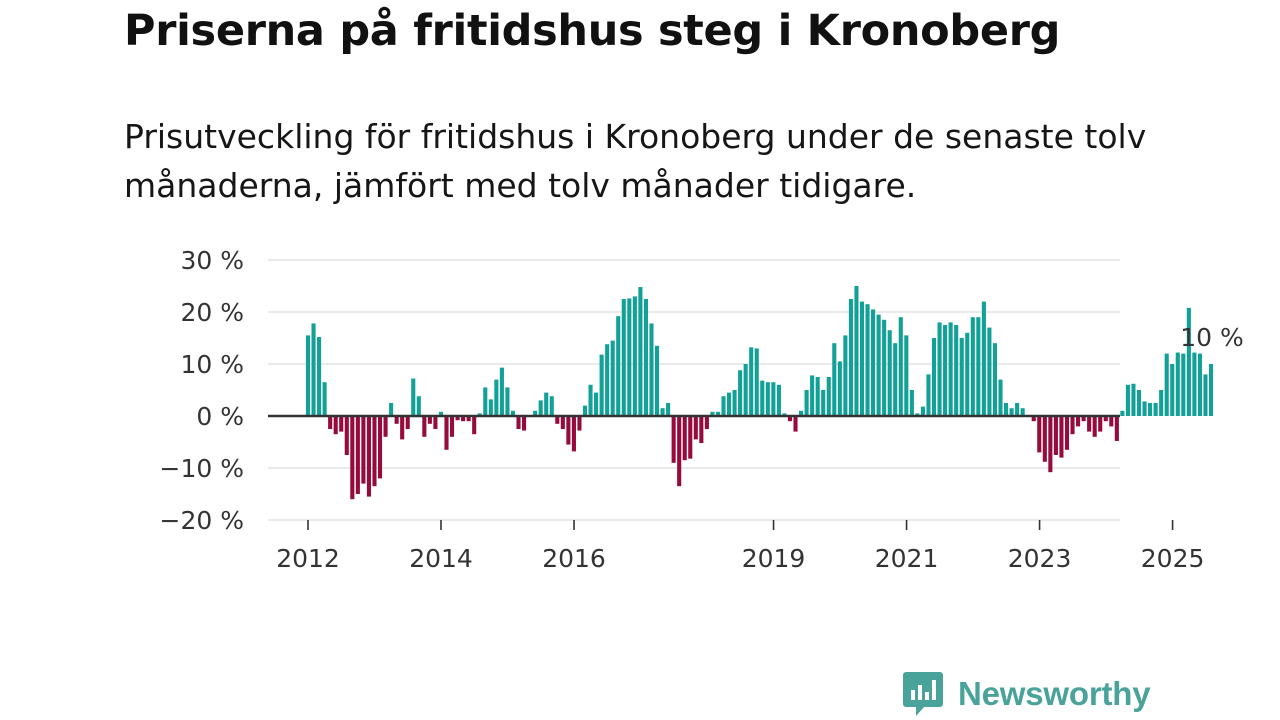 The width and height of the screenshot is (1280, 720). Describe the element at coordinates (1054, 693) in the screenshot. I see `brand-name: Newsworthy` at that location.